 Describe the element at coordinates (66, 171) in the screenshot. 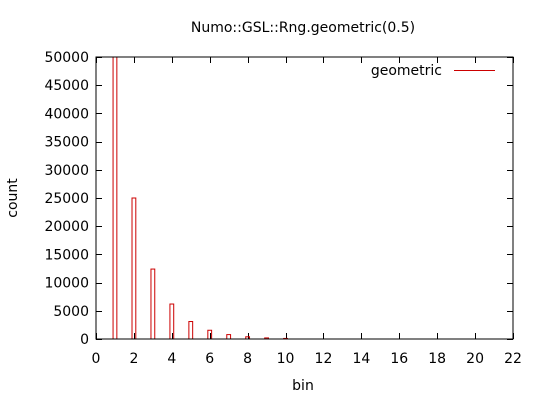

I see `y-tick-label: 30000` at that location.